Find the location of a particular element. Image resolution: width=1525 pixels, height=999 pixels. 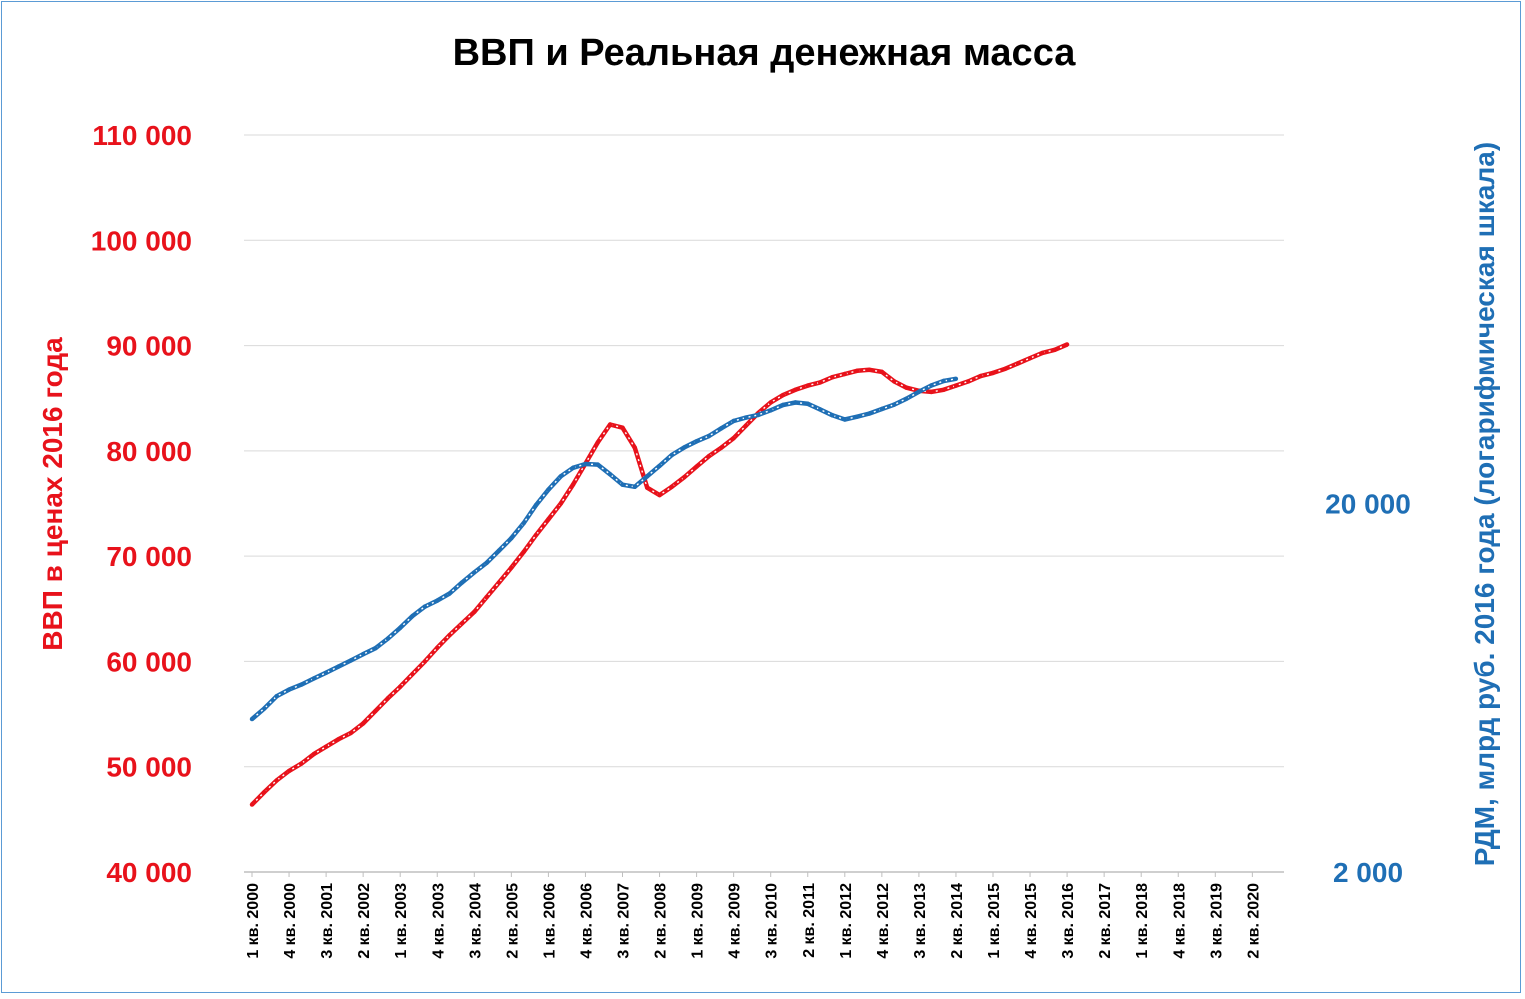

y-left-tick-label: 80 000 is located at coordinates (149, 451).